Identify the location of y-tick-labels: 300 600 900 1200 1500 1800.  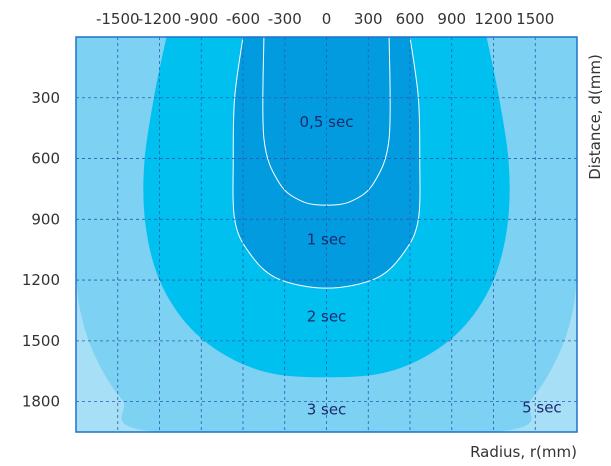
(41, 250).